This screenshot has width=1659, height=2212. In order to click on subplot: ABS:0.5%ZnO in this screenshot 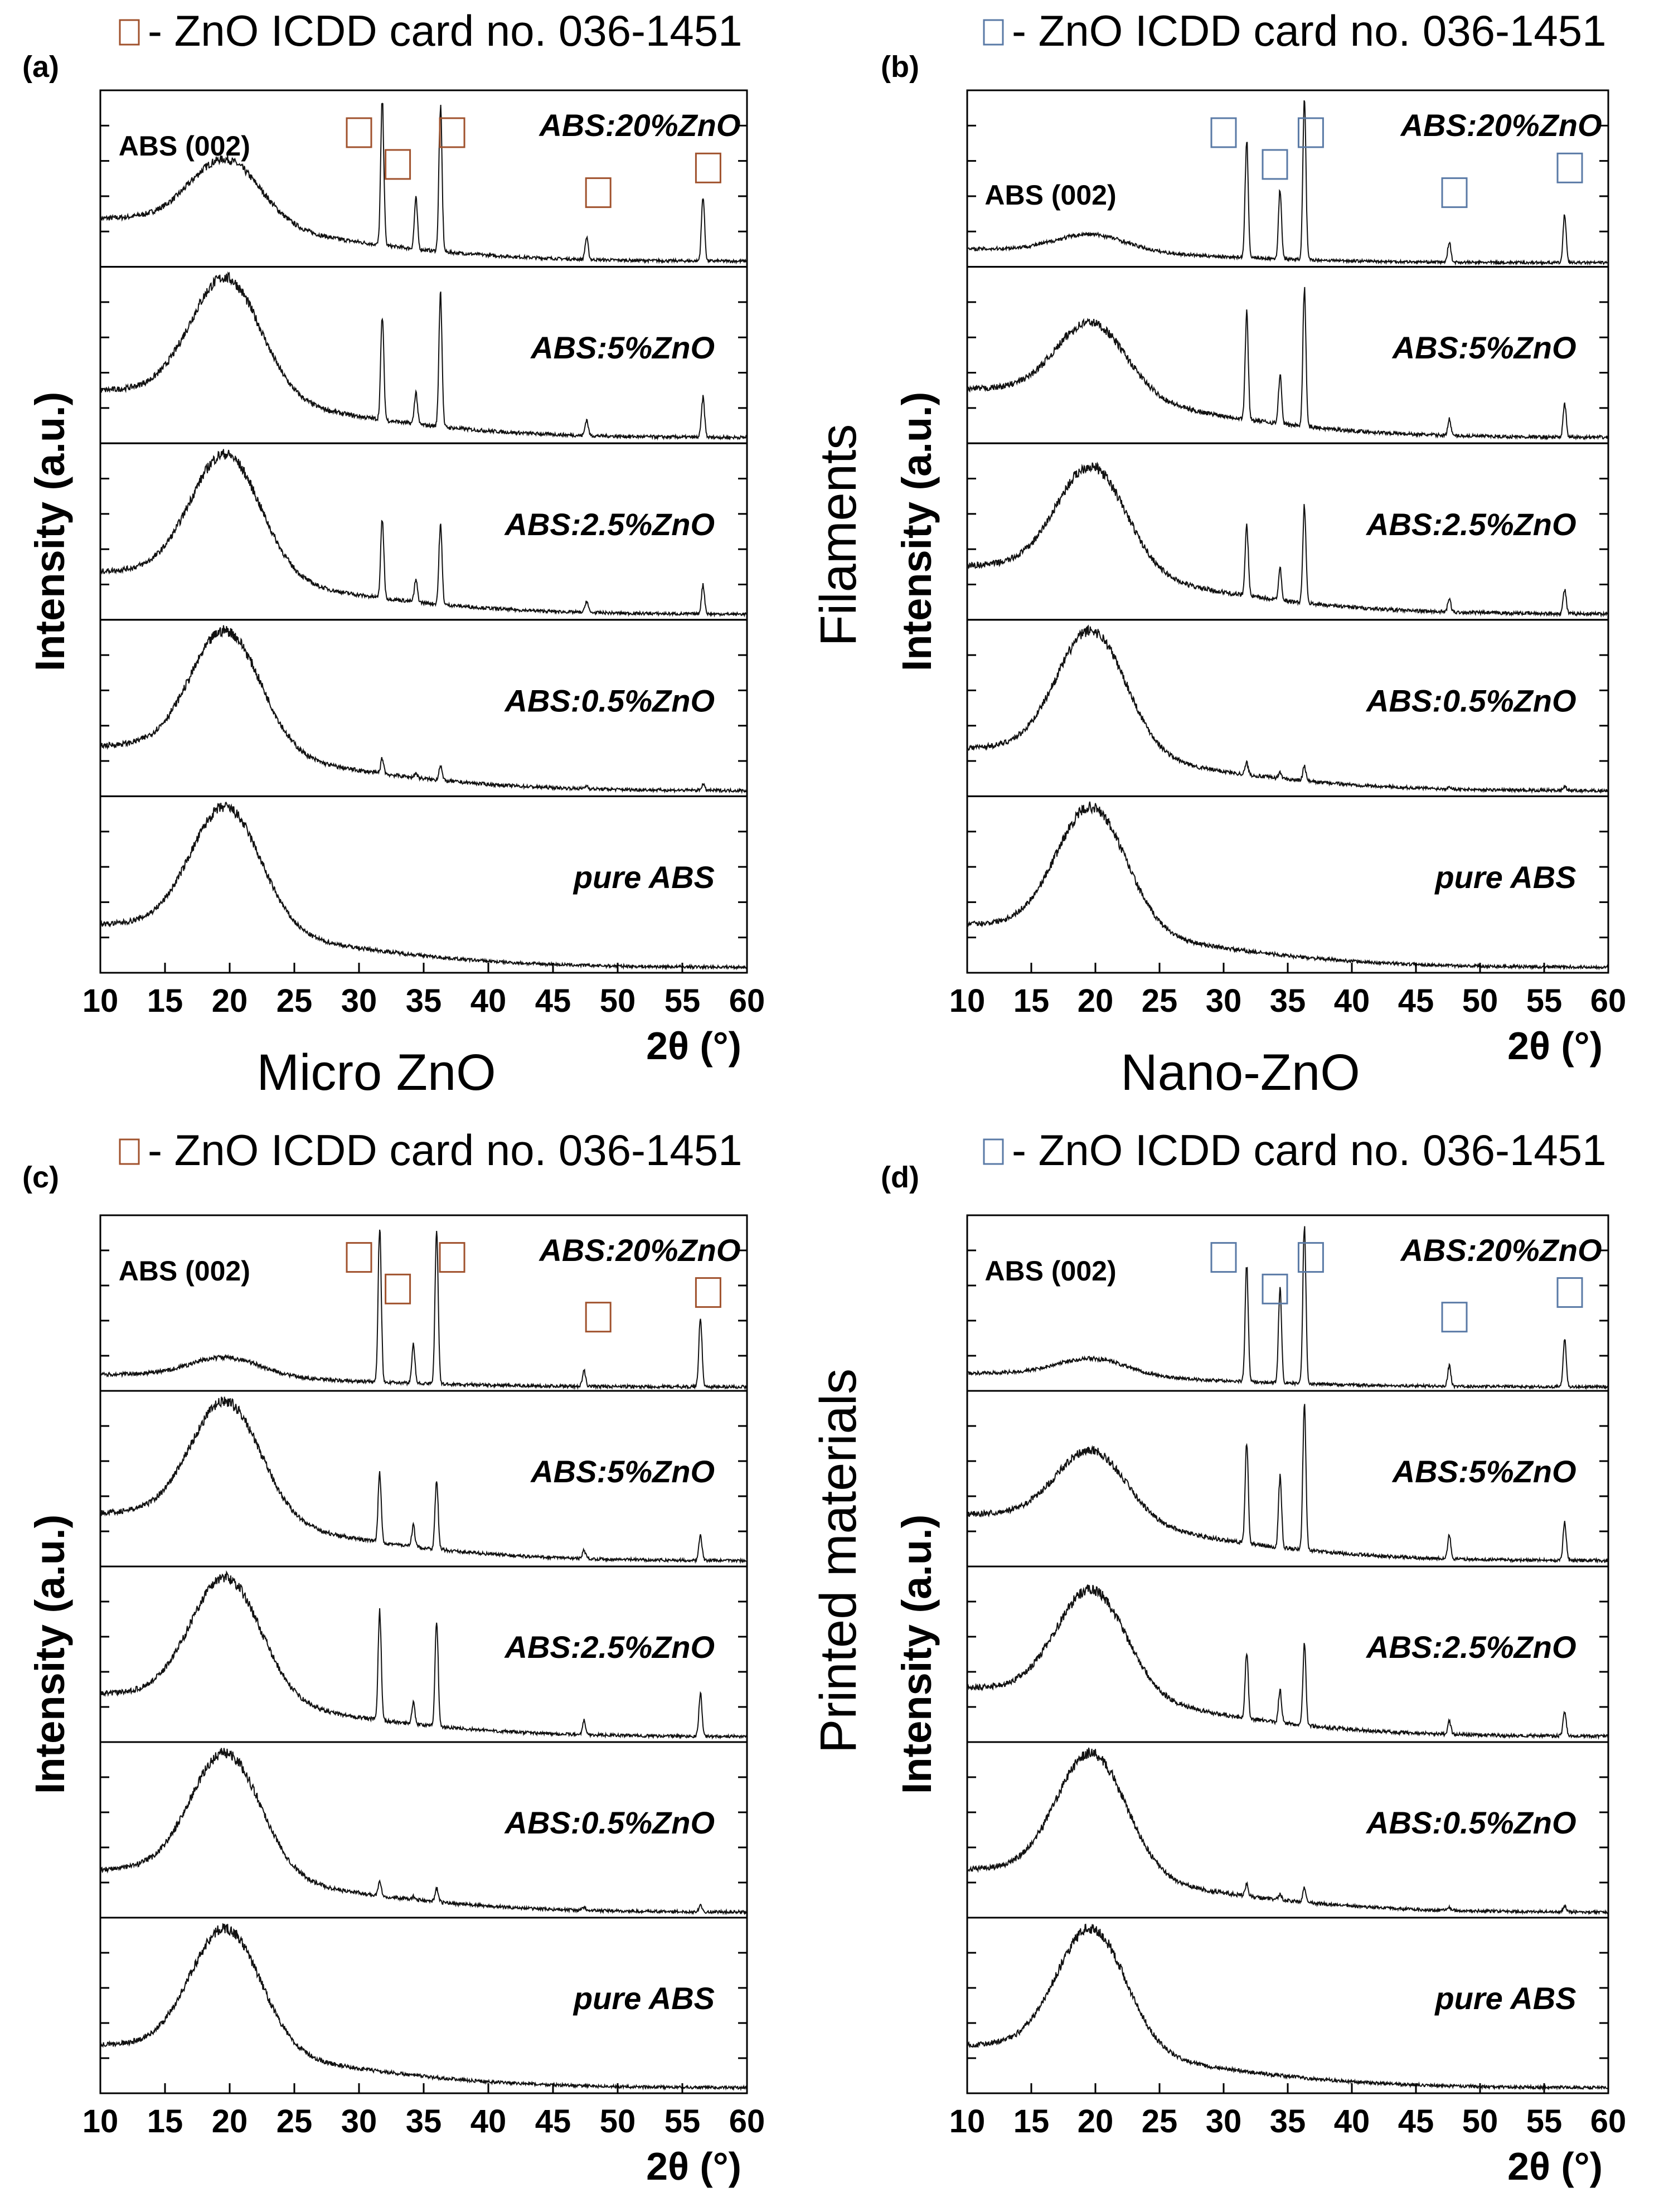, I will do `click(1287, 708)`.